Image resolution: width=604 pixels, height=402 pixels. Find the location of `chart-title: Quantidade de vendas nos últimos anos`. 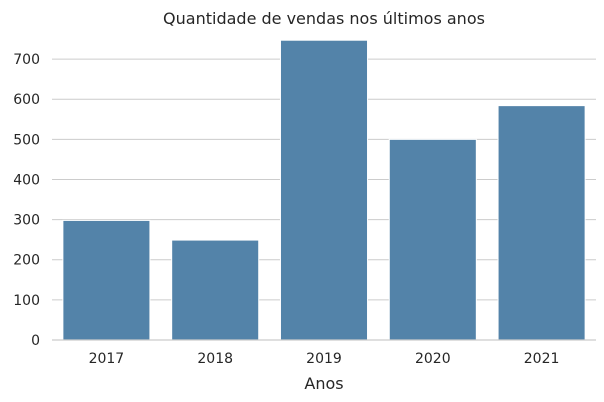

chart-title: Quantidade de vendas nos últimos anos is located at coordinates (324, 18).